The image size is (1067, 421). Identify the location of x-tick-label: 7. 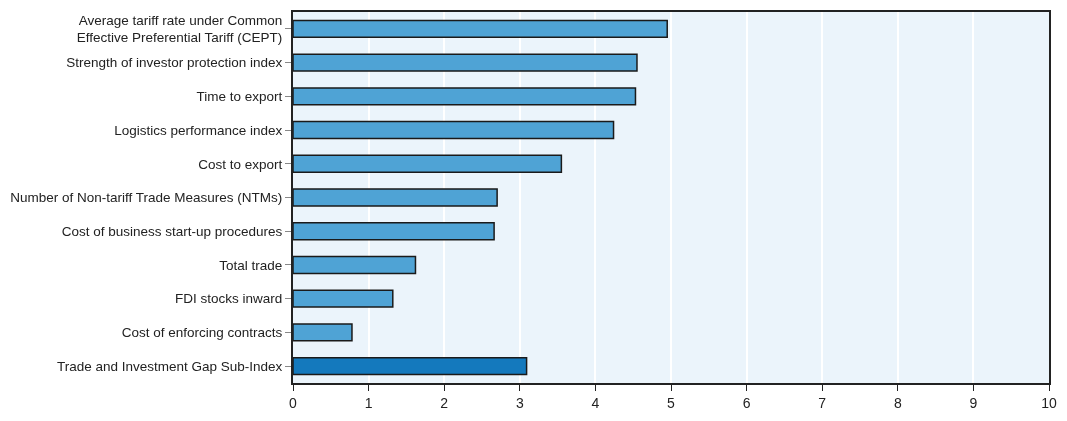
(822, 402).